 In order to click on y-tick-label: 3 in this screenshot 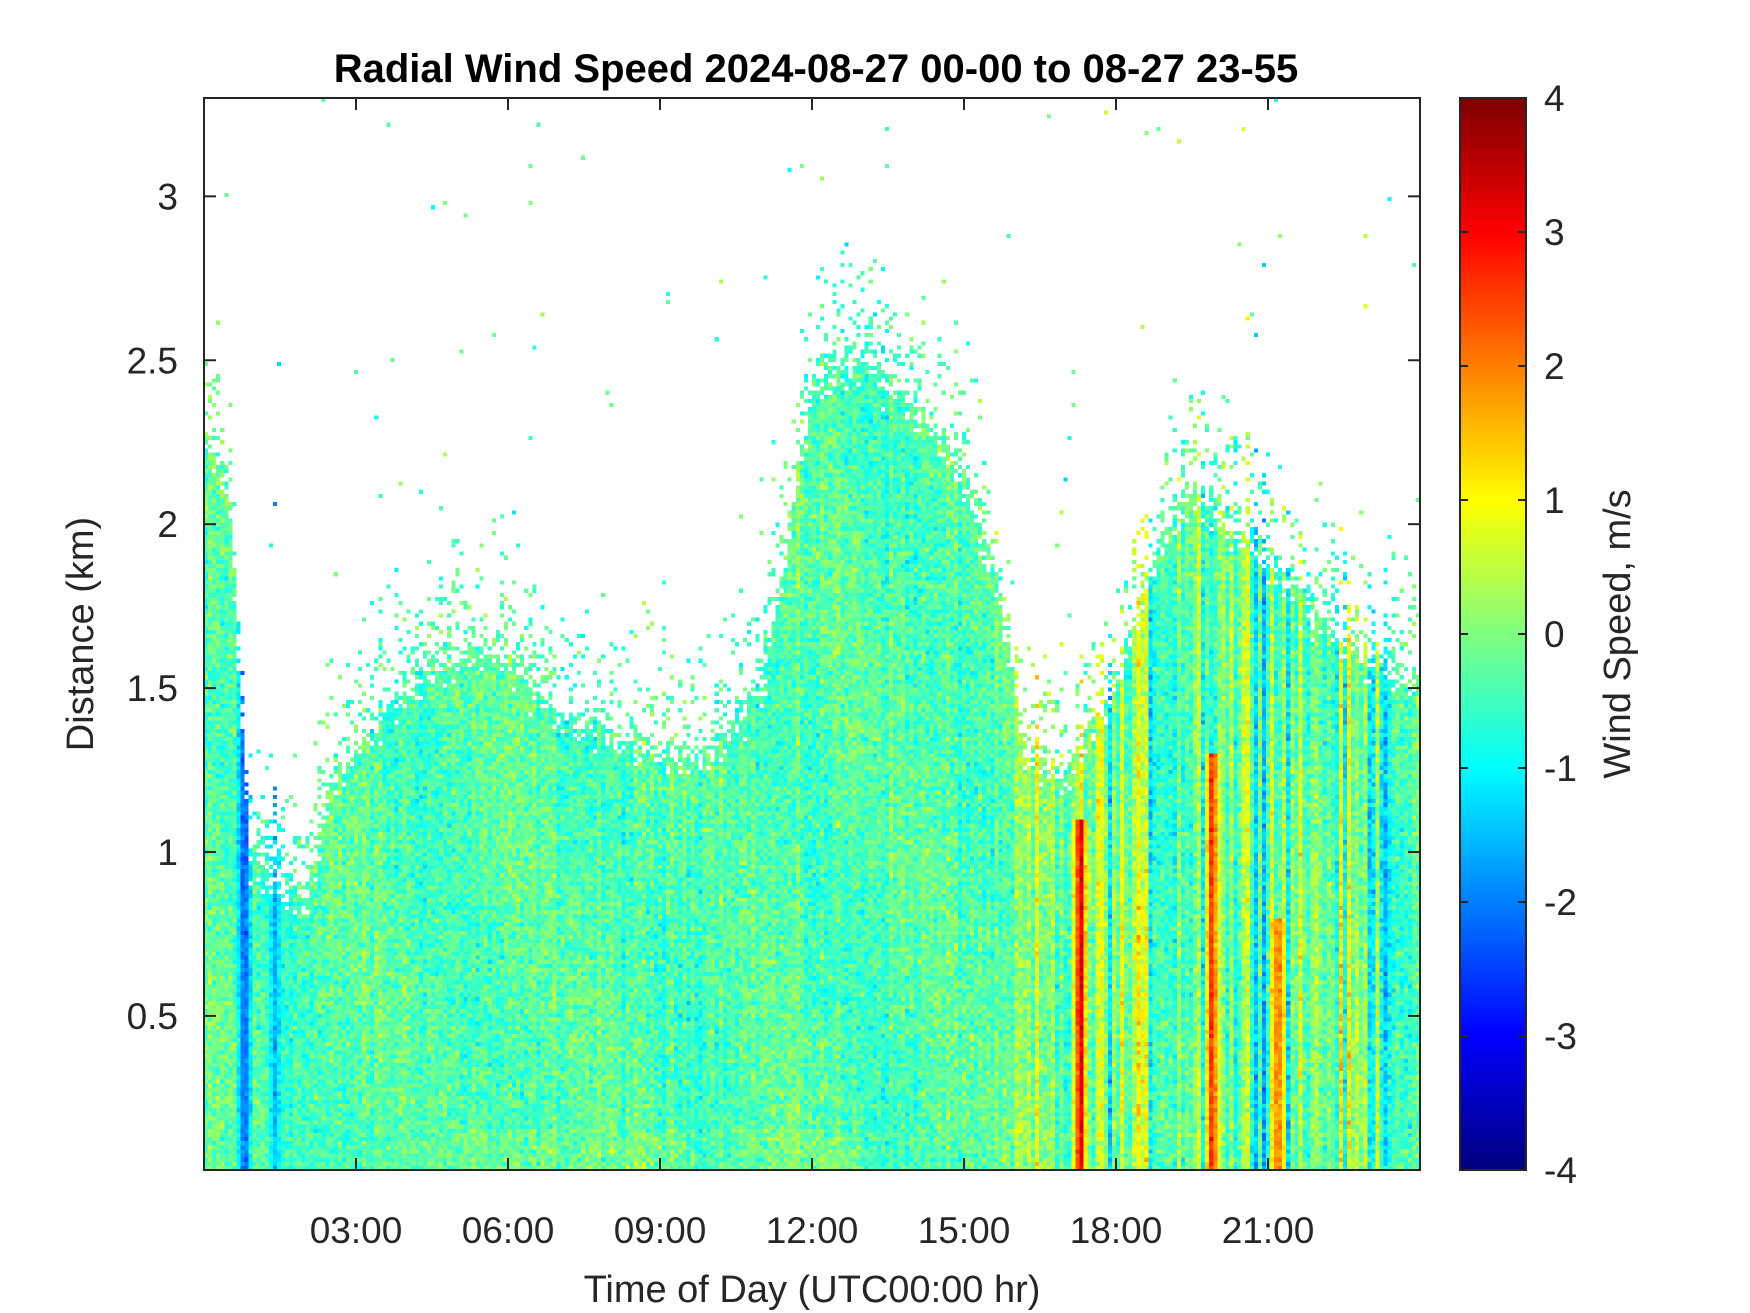, I will do `click(167, 196)`.